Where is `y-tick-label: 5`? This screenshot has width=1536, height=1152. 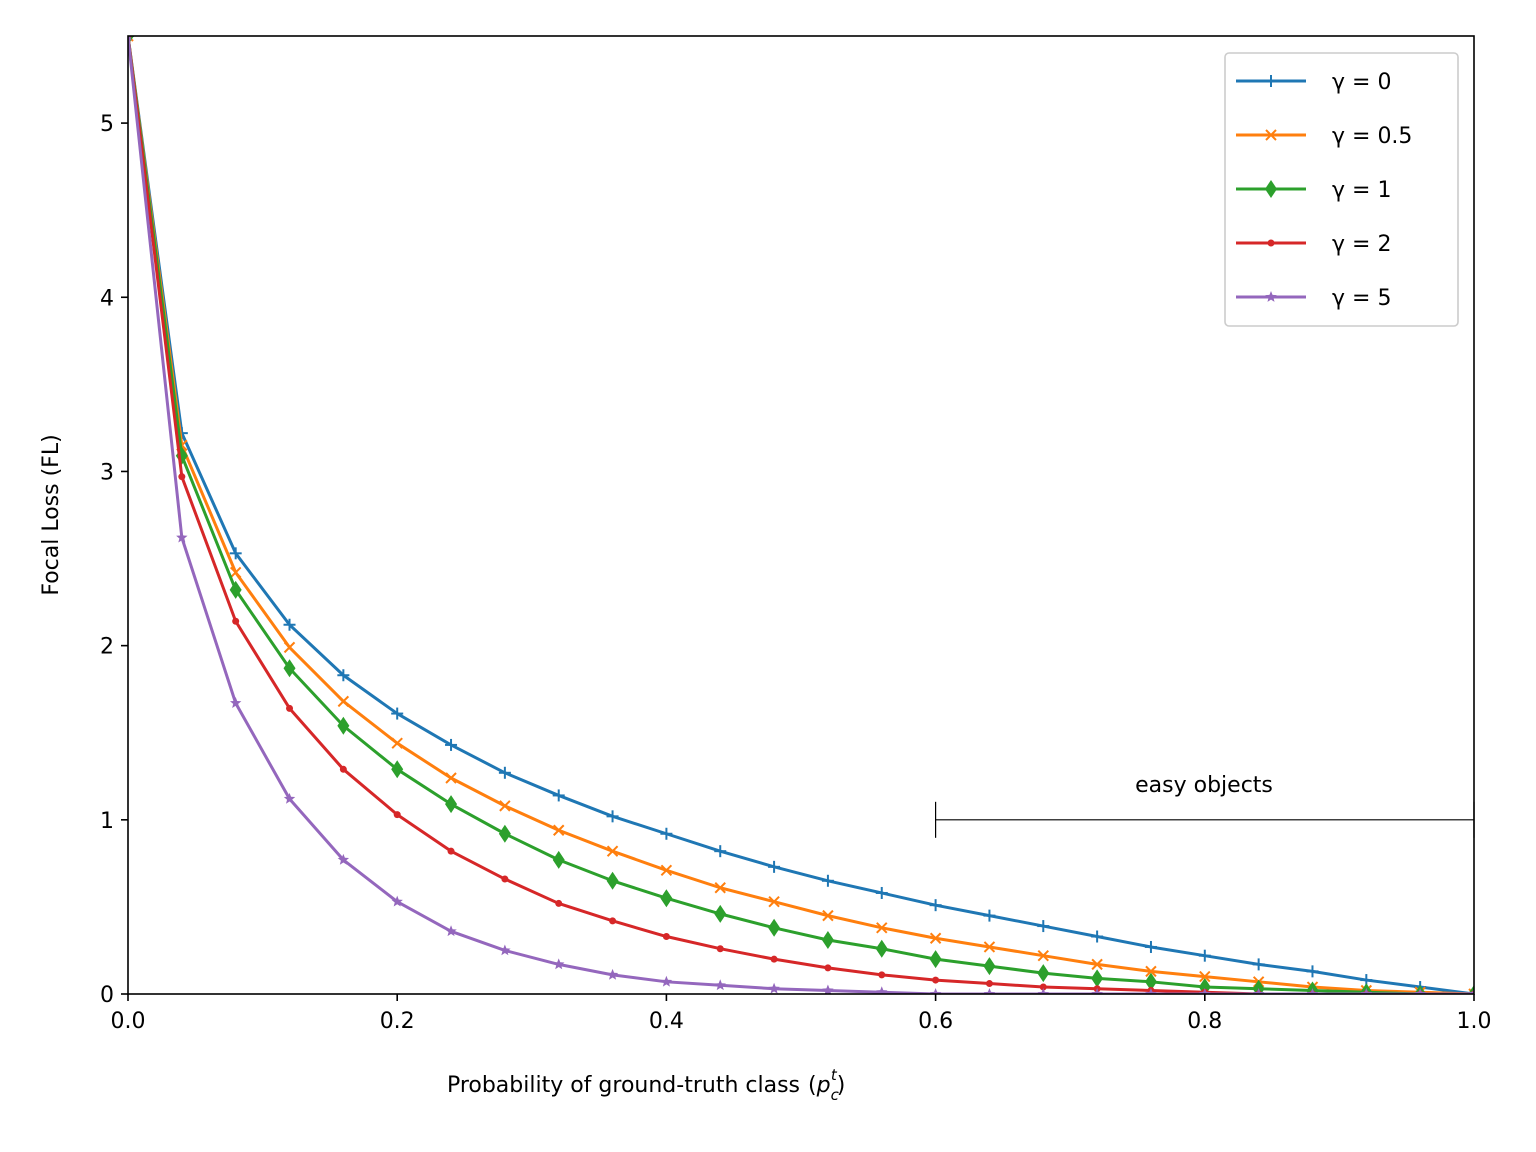 y-tick-label: 5 is located at coordinates (107, 124).